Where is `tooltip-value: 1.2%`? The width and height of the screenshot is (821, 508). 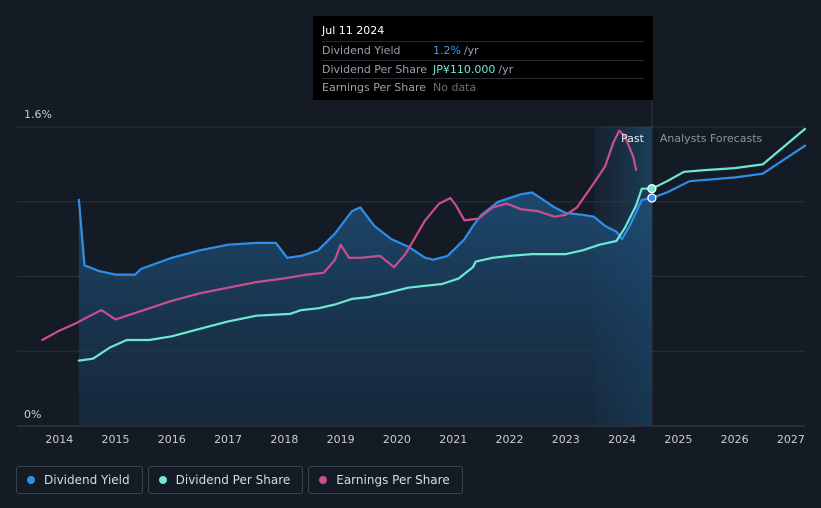
tooltip-value: 1.2% is located at coordinates (447, 51).